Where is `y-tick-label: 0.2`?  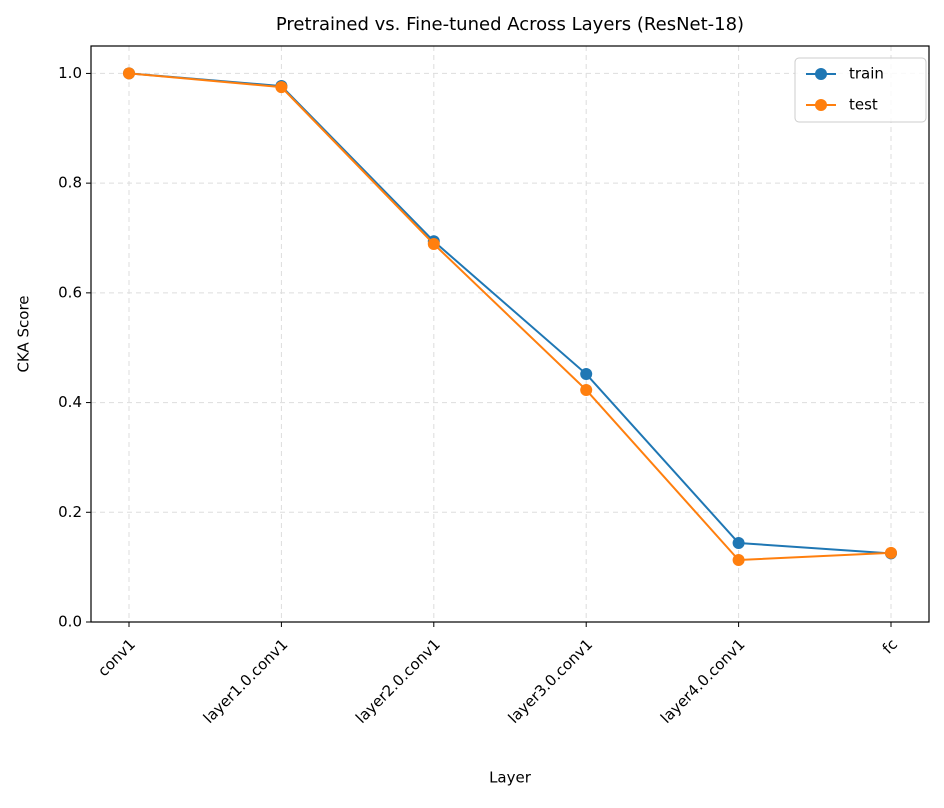 y-tick-label: 0.2 is located at coordinates (70, 512).